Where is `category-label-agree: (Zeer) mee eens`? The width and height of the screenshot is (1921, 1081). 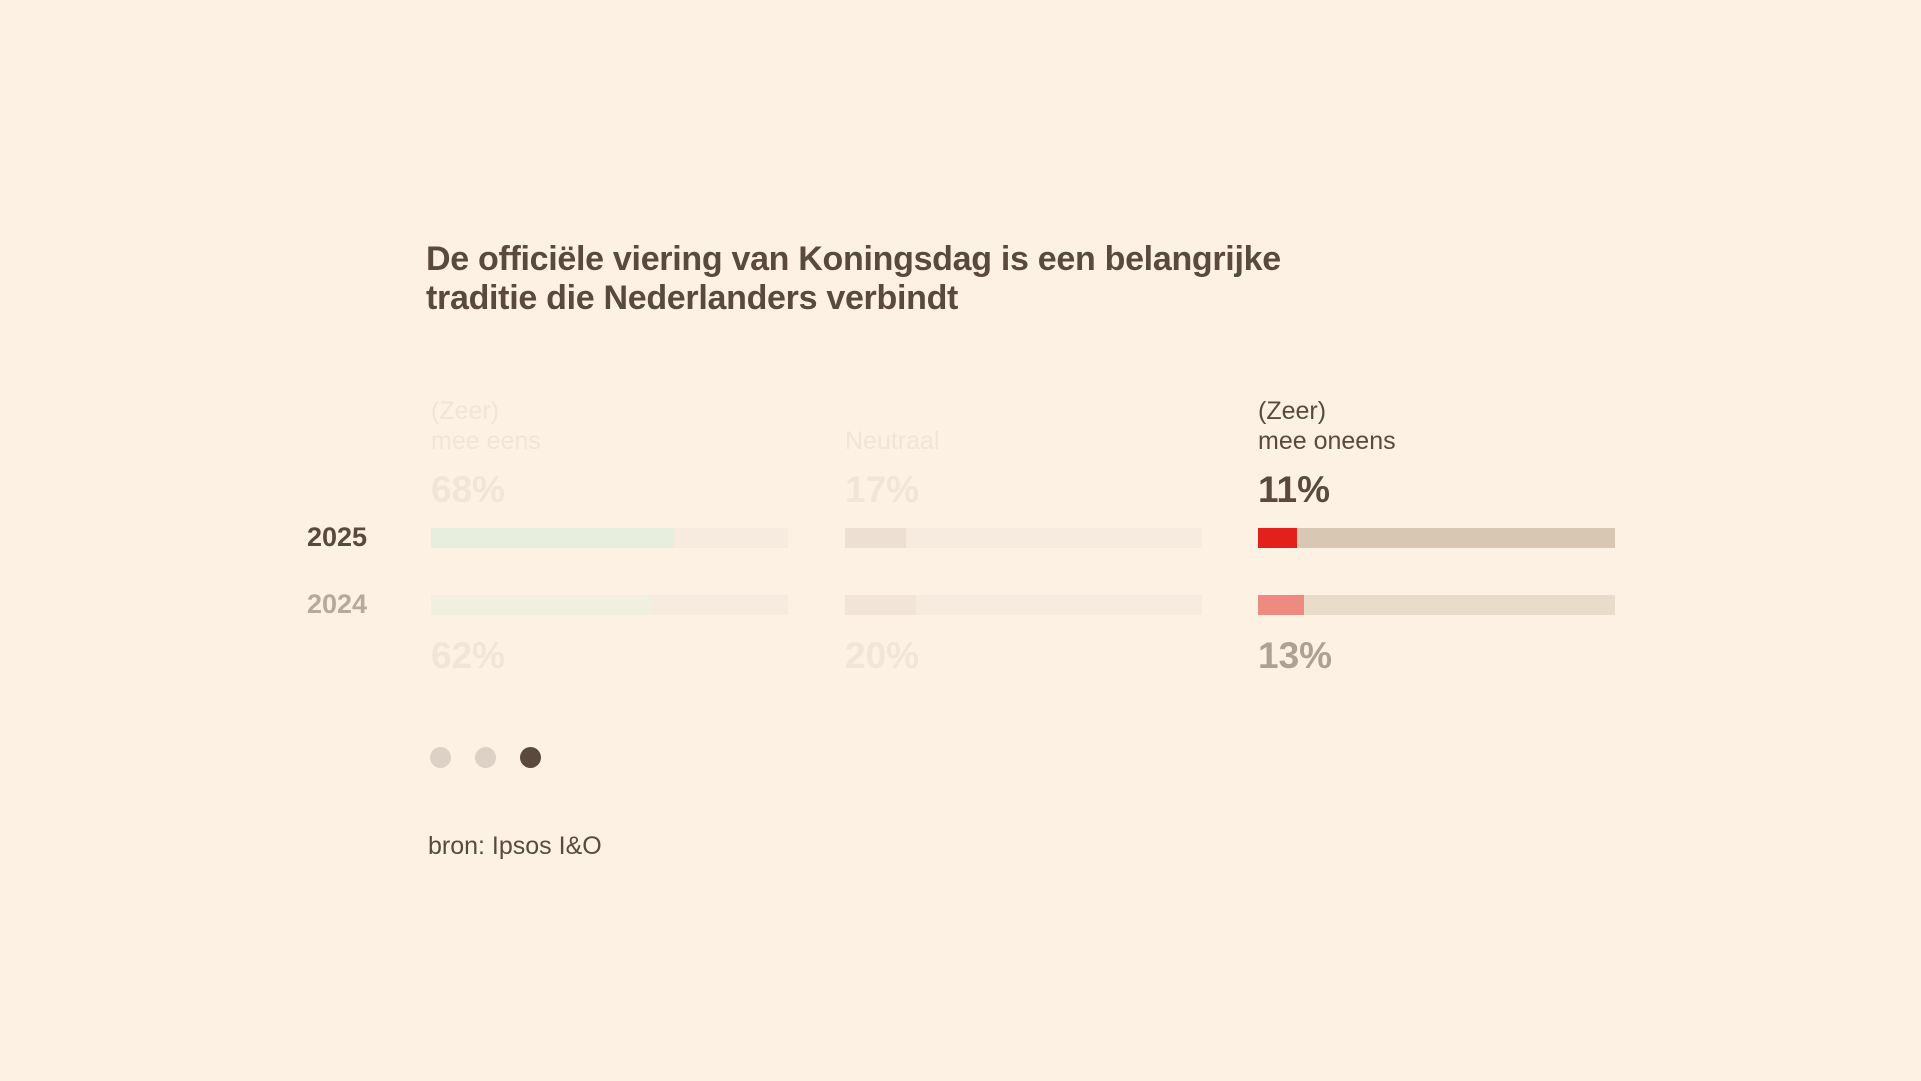 category-label-agree: (Zeer) mee eens is located at coordinates (486, 426).